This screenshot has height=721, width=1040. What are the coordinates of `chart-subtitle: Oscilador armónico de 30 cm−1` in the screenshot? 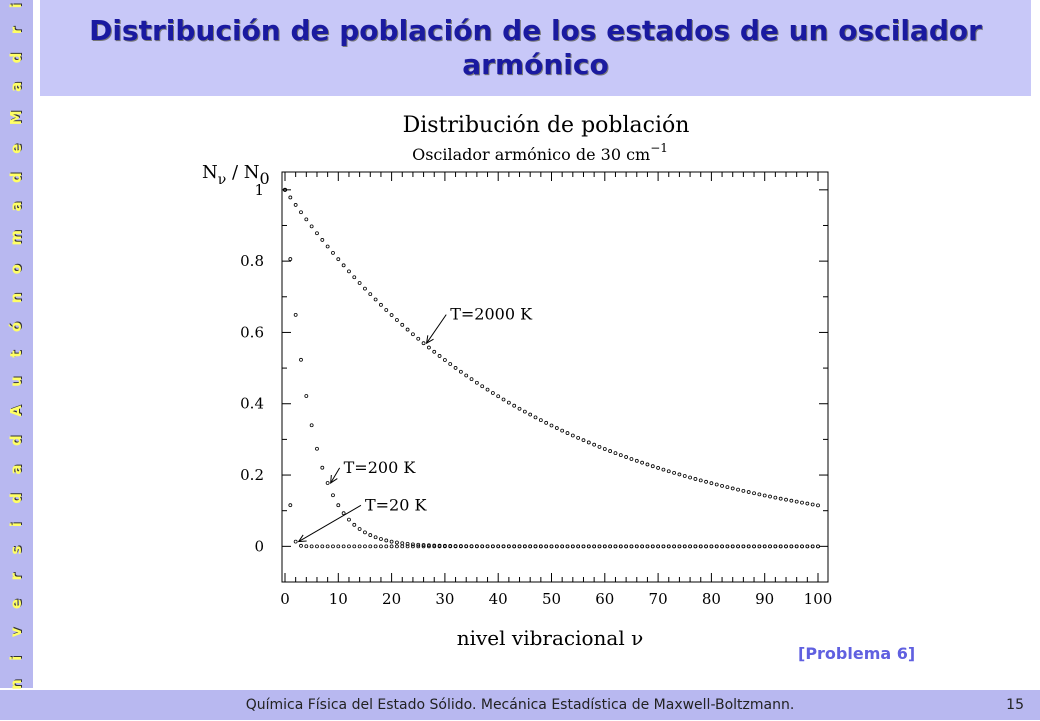 It's located at (540, 152).